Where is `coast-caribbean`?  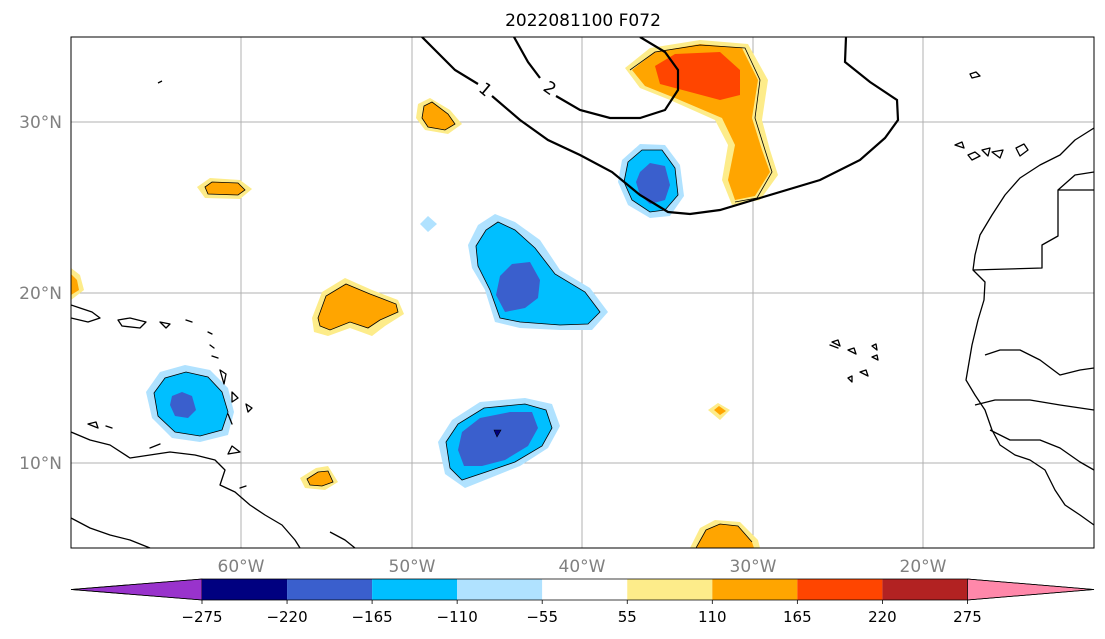
coast-caribbean is located at coordinates (162, 364).